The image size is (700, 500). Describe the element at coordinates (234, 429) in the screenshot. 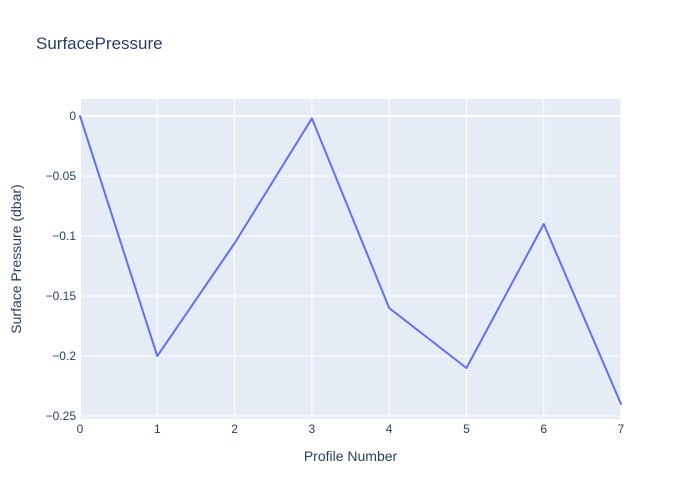

I see `x-tick-label: 2` at that location.